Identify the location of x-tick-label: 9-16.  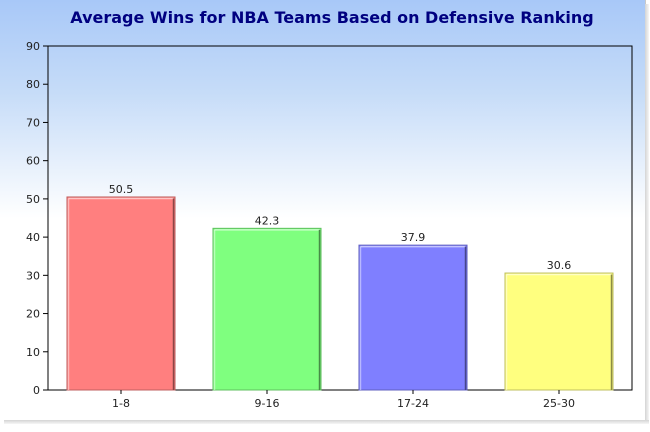
(267, 403).